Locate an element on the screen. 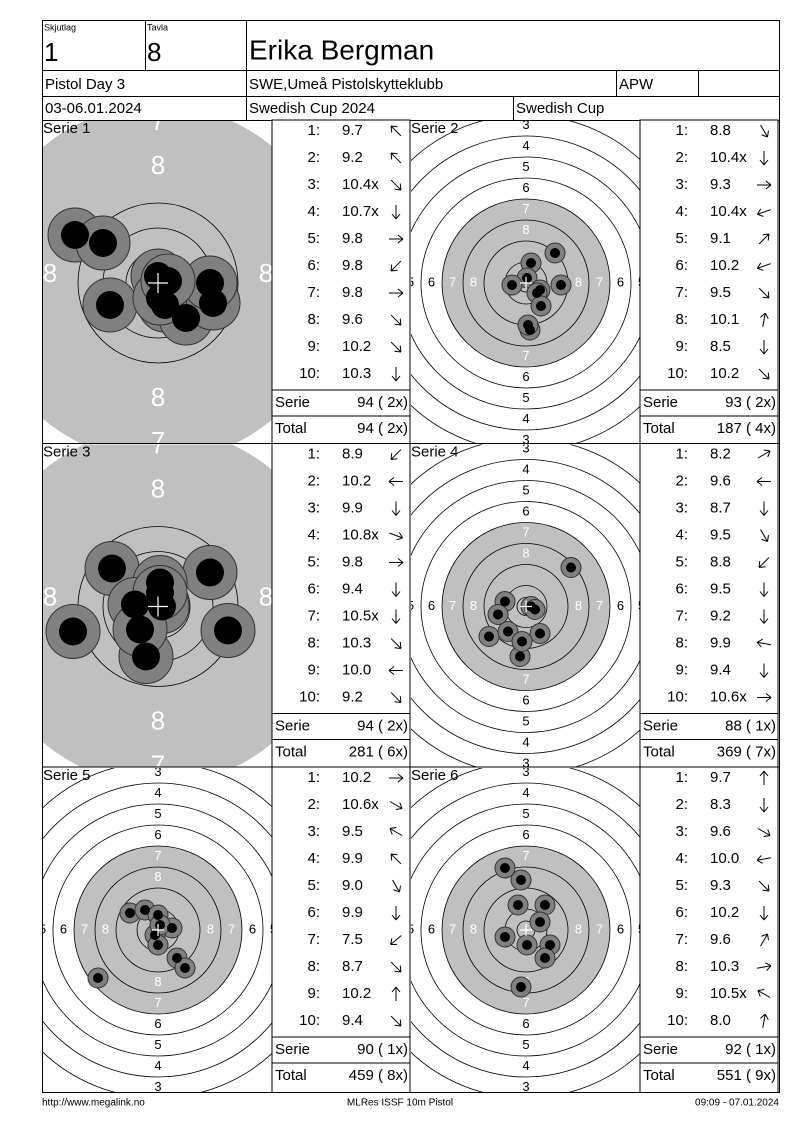 The width and height of the screenshot is (800, 1130). date: 03-06.01.2024 is located at coordinates (93, 108).